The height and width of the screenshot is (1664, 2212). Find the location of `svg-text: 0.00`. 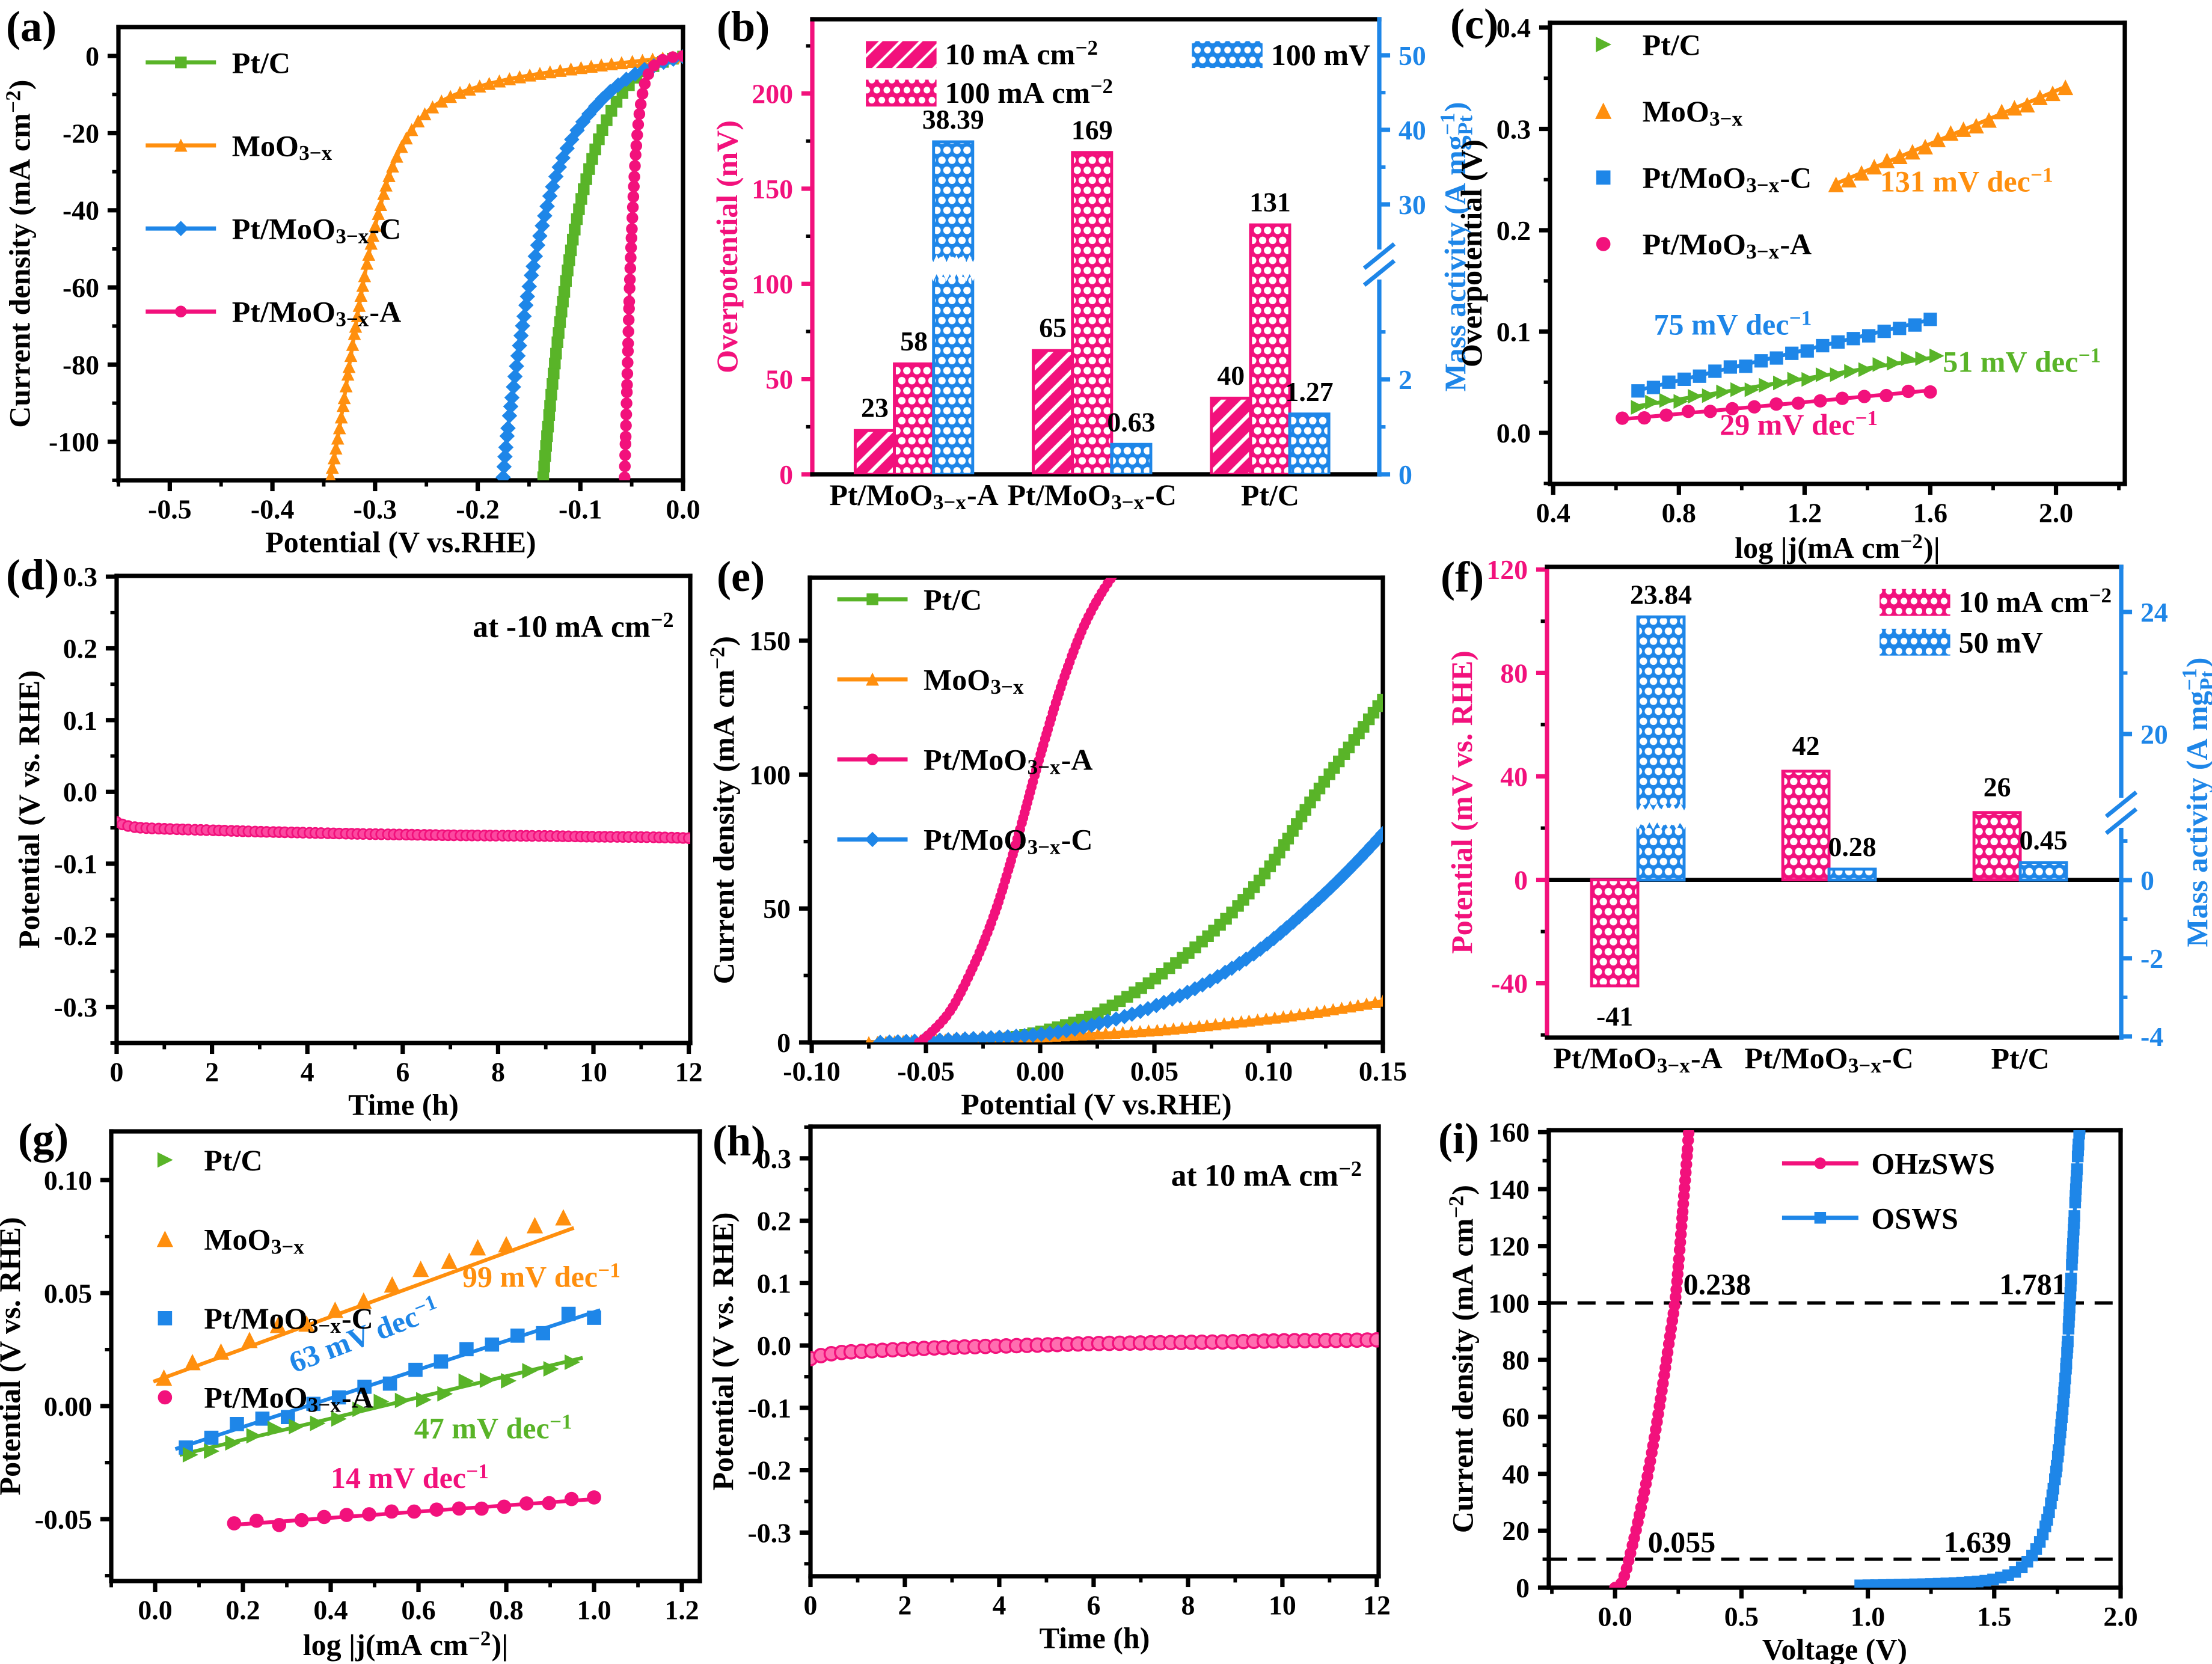

svg-text: 0.00 is located at coordinates (1040, 1072).